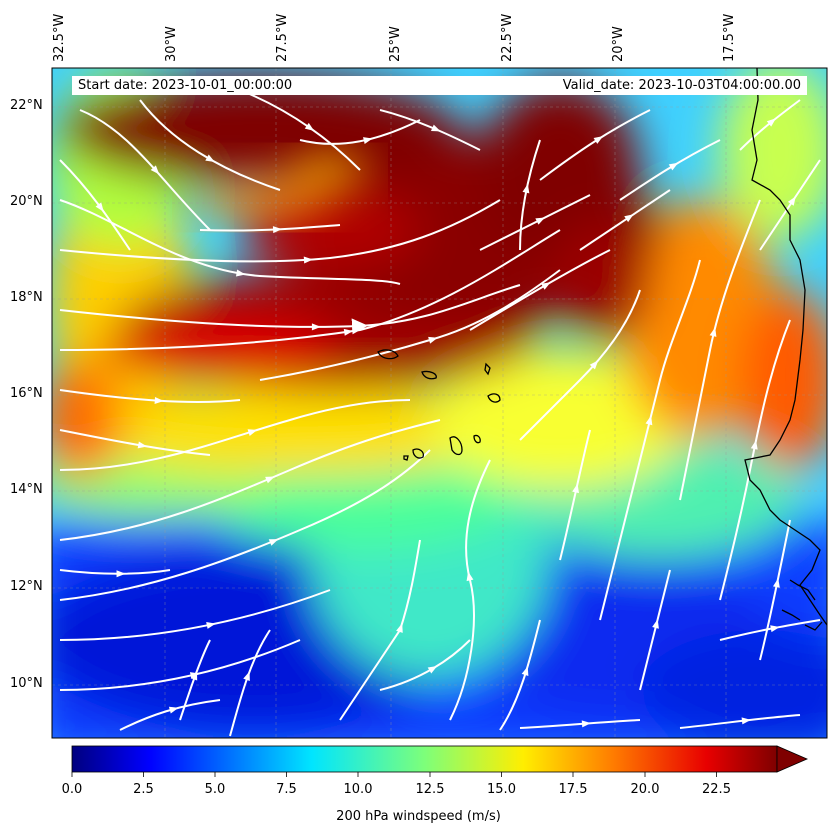 The height and width of the screenshot is (836, 837). What do you see at coordinates (792, 759) in the screenshot?
I see `colorbar-extend-arrow` at bounding box center [792, 759].